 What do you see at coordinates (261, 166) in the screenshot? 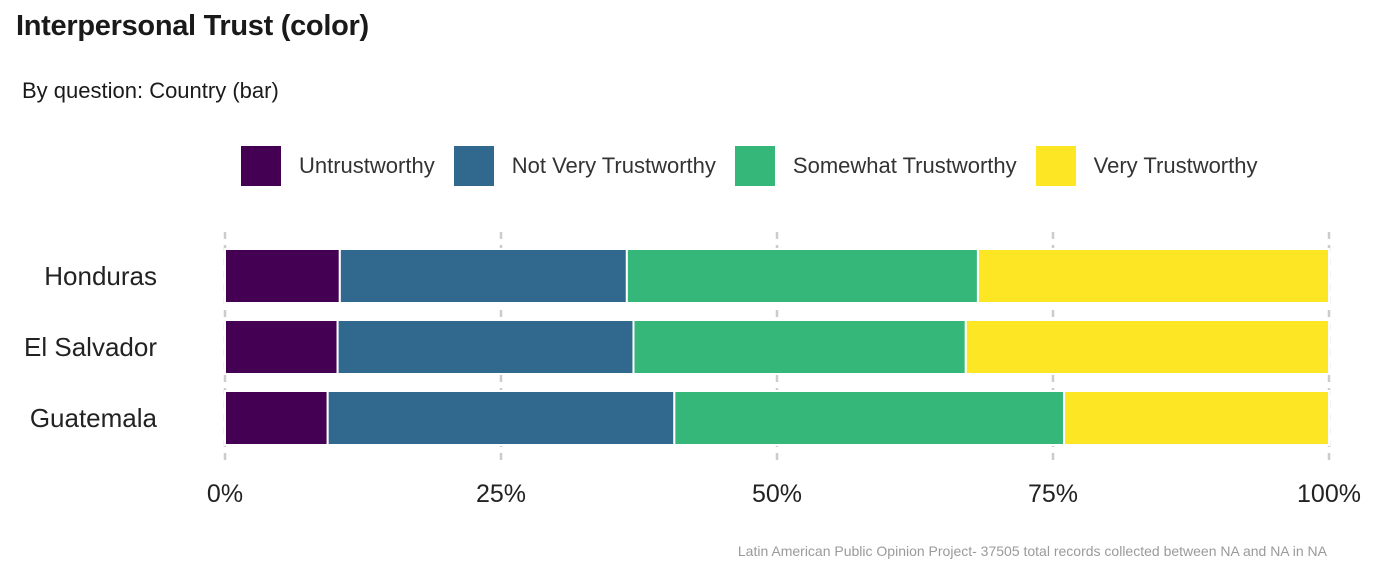
I see `legend-swatch-untrustworthy` at bounding box center [261, 166].